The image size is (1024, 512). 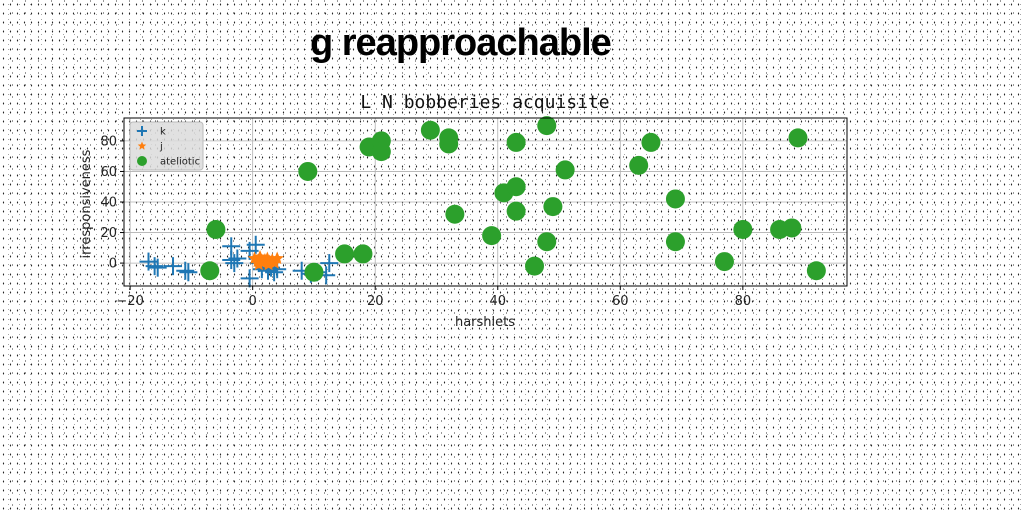 I want to click on chart-title: L N bobberies acquisite, so click(x=484, y=102).